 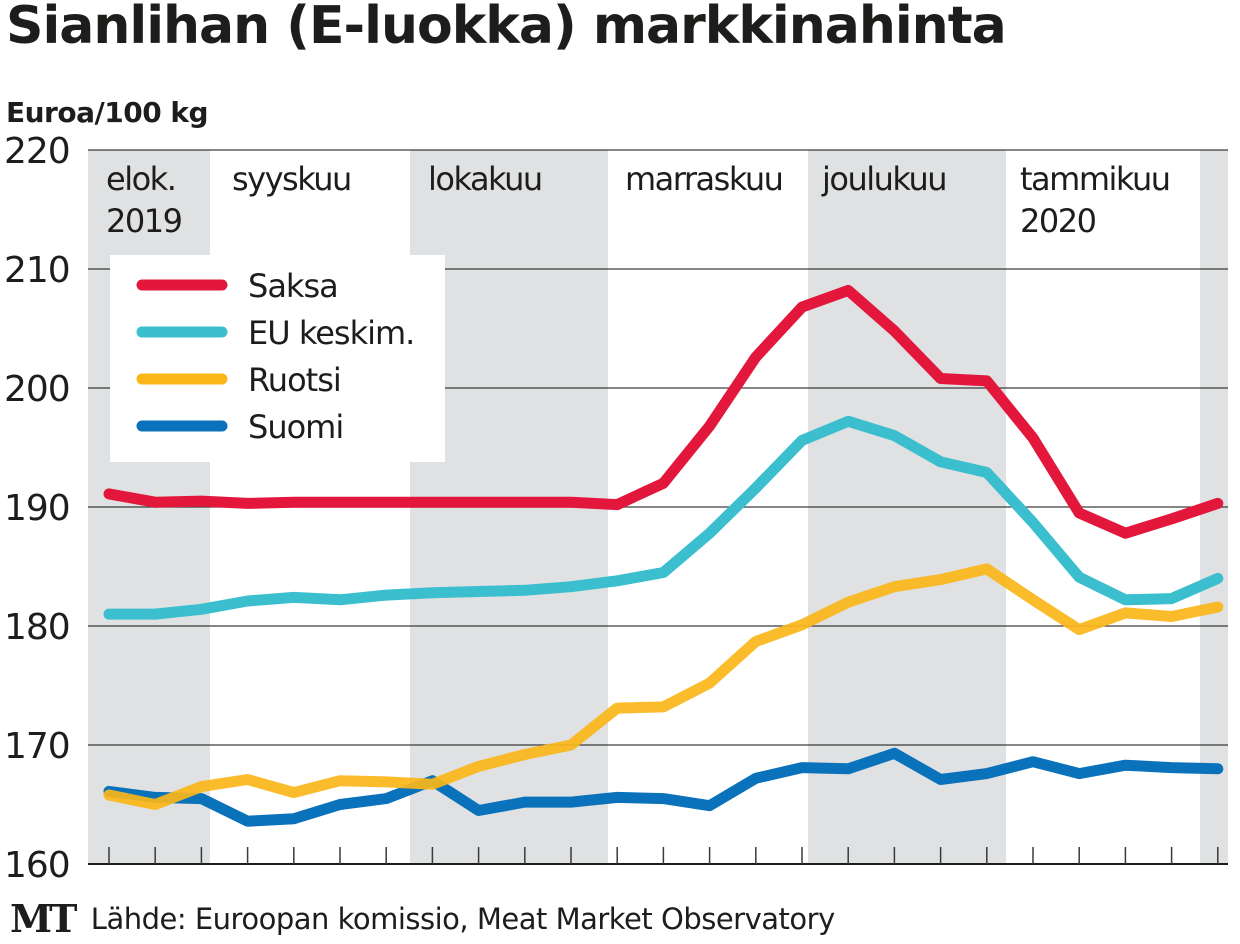 What do you see at coordinates (663, 787) in the screenshot?
I see `series-line-suomi` at bounding box center [663, 787].